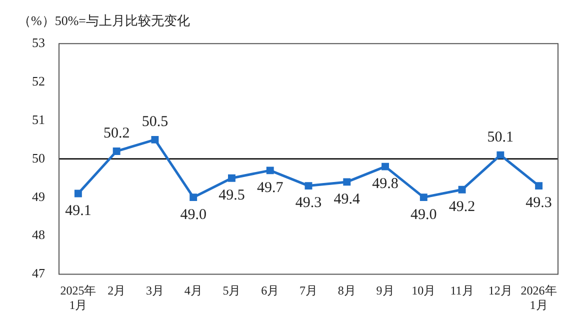  What do you see at coordinates (155, 122) in the screenshot?
I see `data-label: 50.5` at bounding box center [155, 122].